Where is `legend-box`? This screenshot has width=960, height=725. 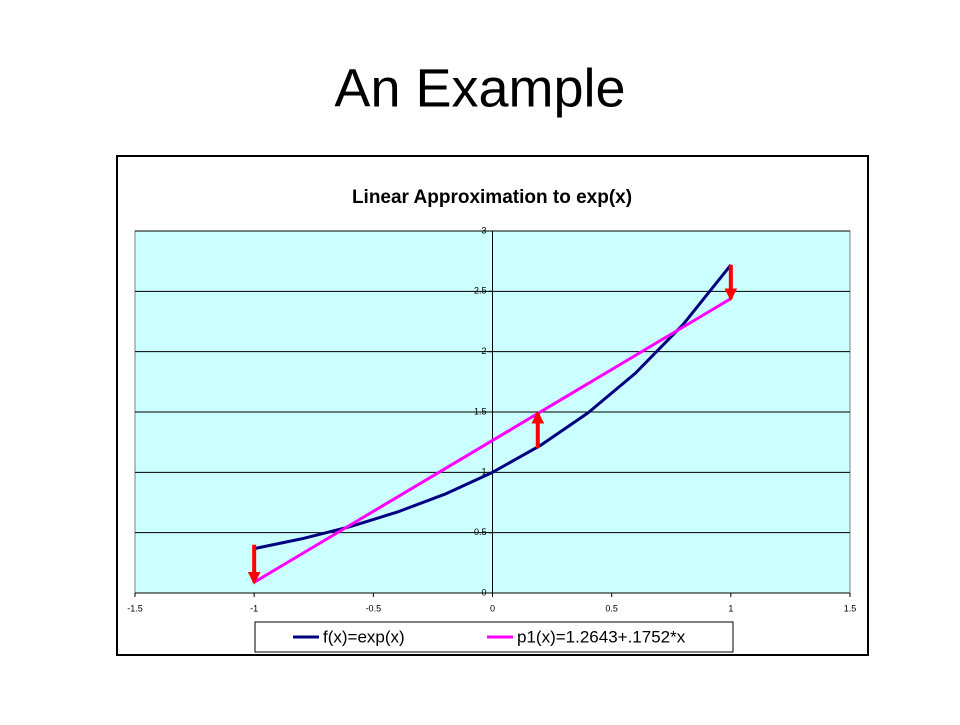 legend-box is located at coordinates (494, 637).